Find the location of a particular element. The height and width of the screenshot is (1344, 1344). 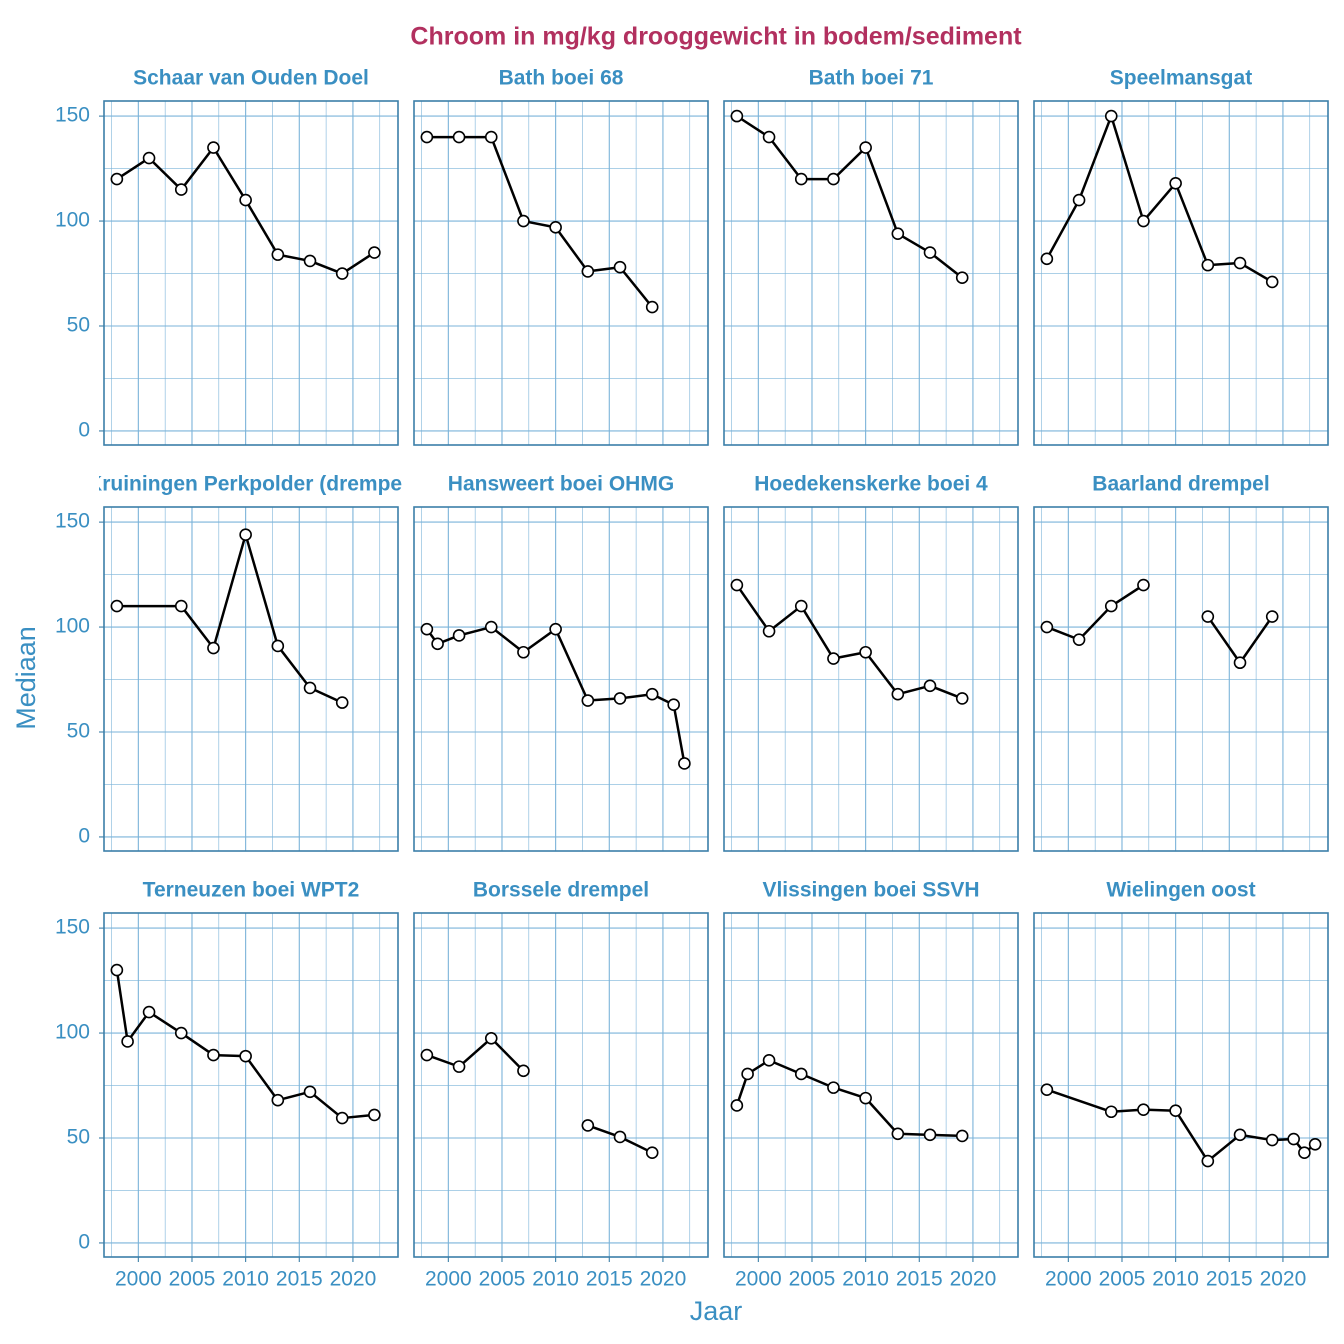

panel-title: Borssele drempel is located at coordinates (561, 890).